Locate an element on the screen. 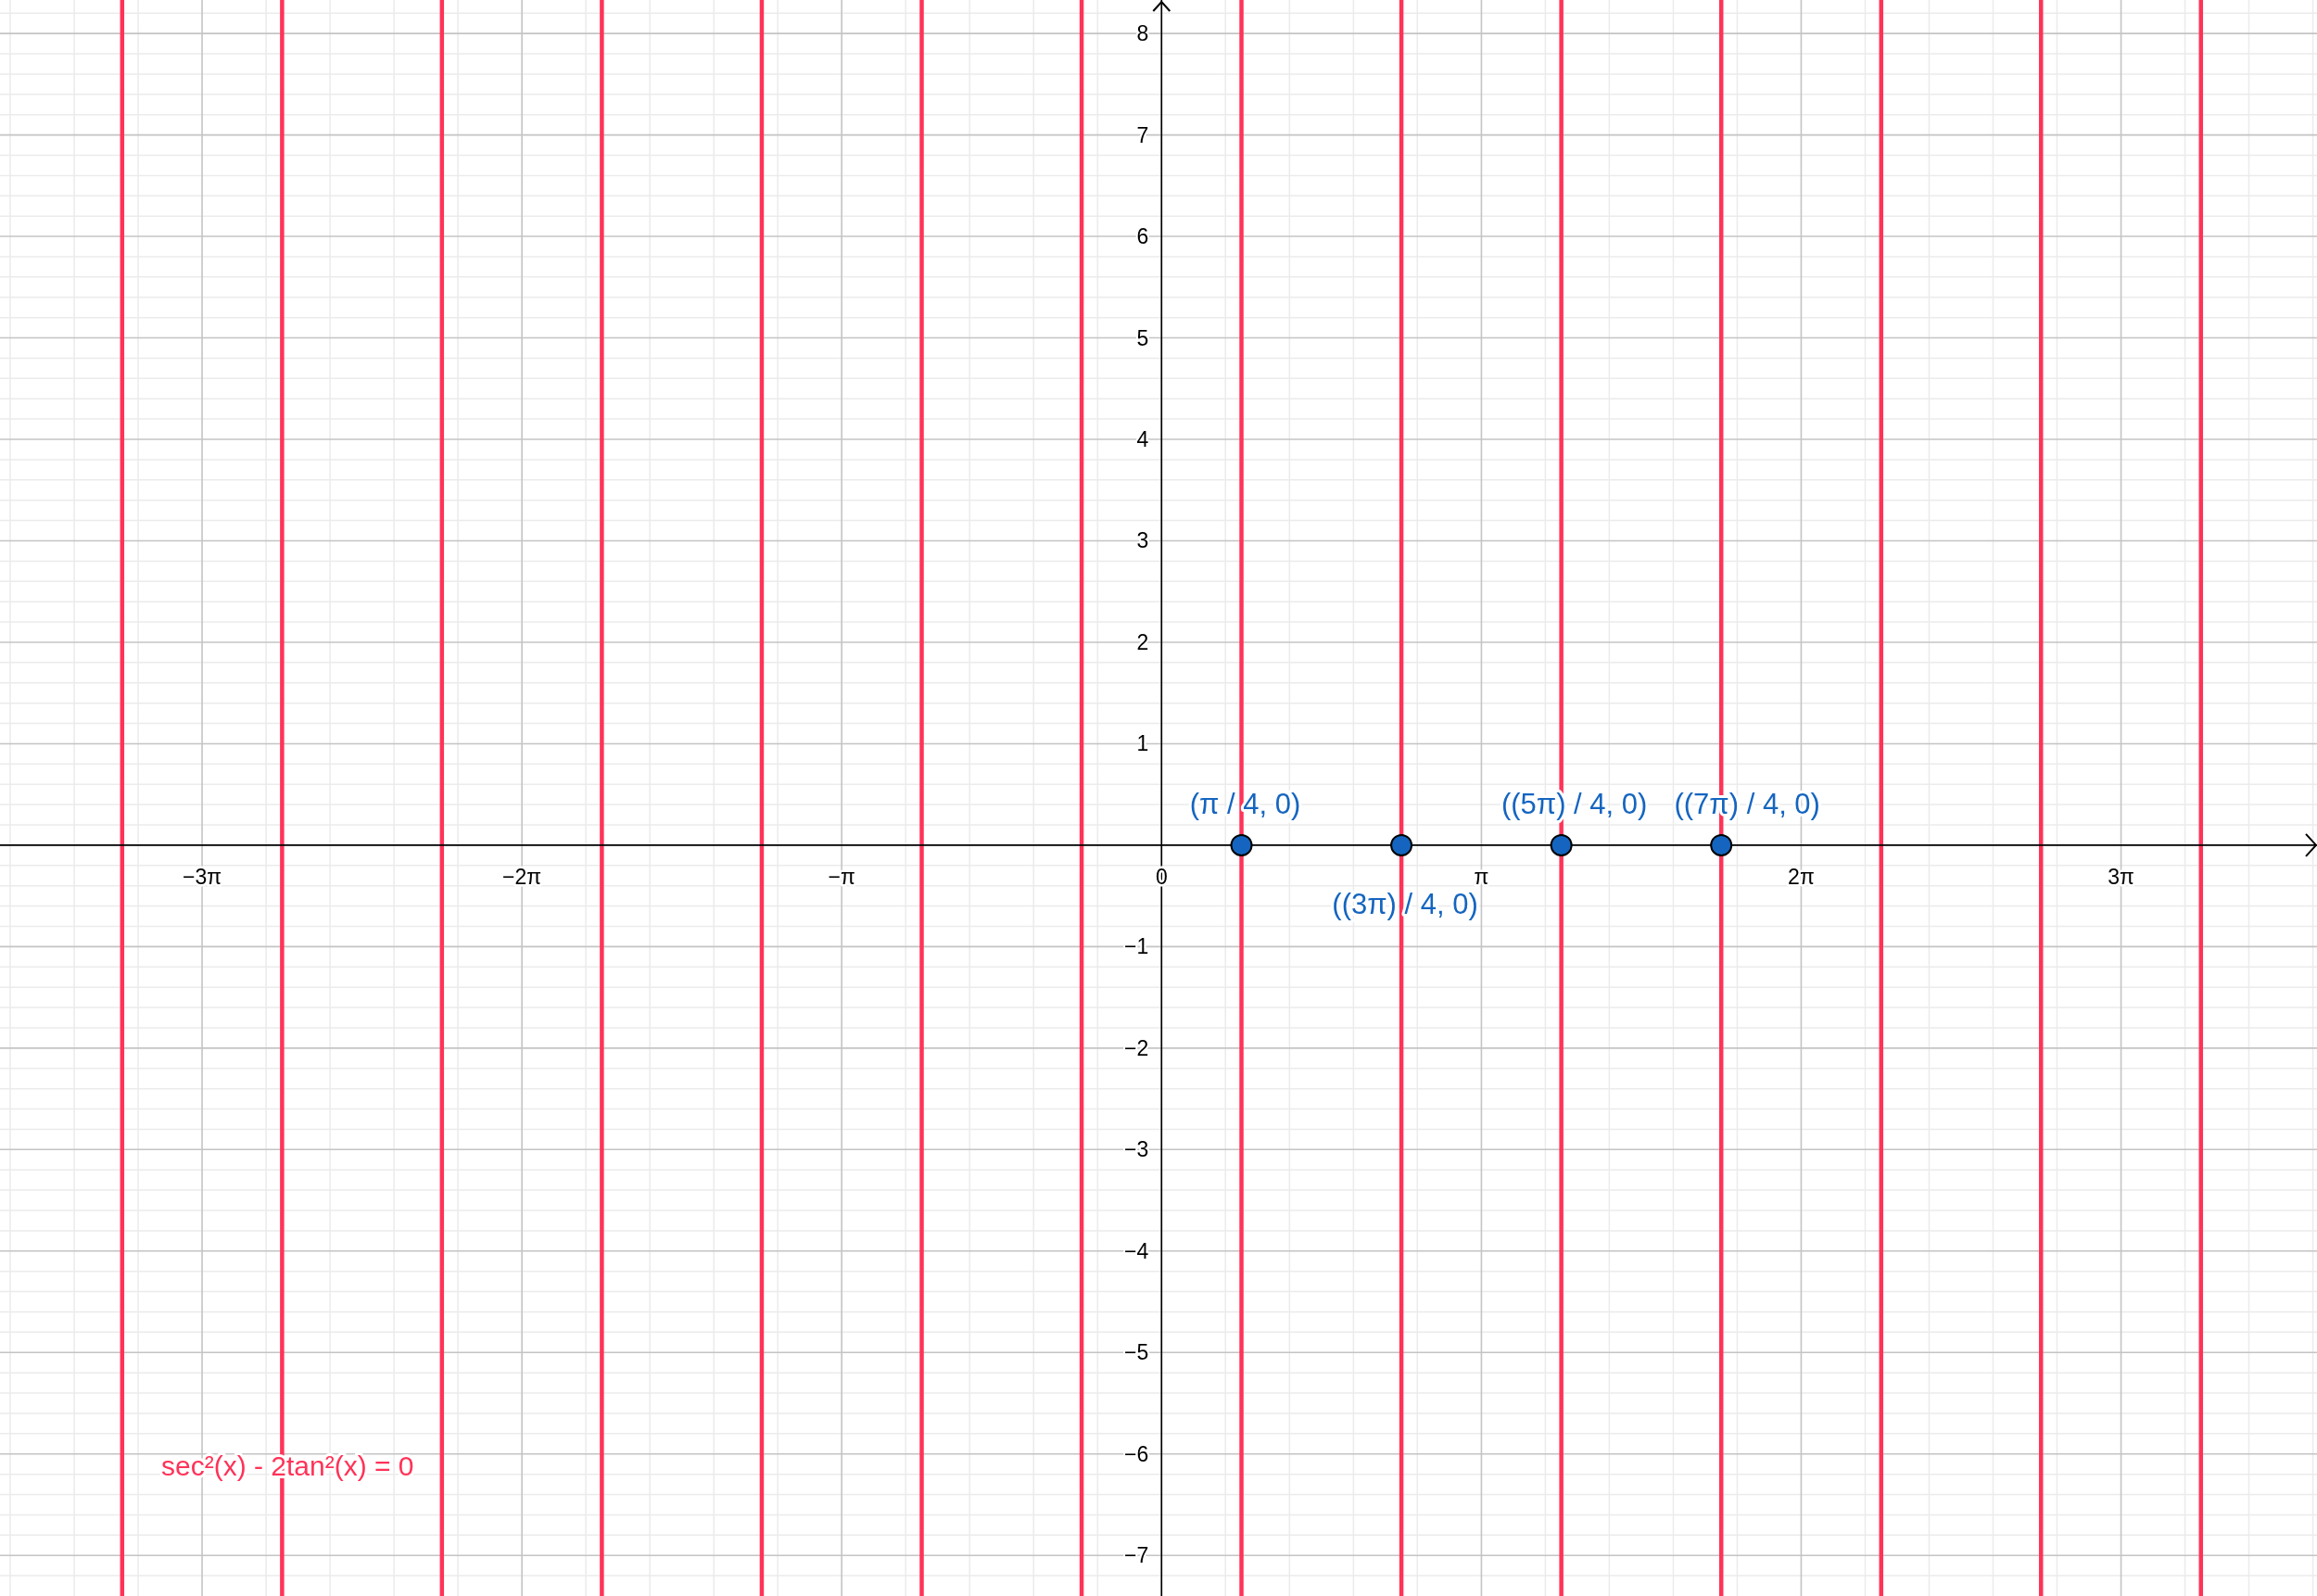  y-tick-label: 1 is located at coordinates (1142, 743).